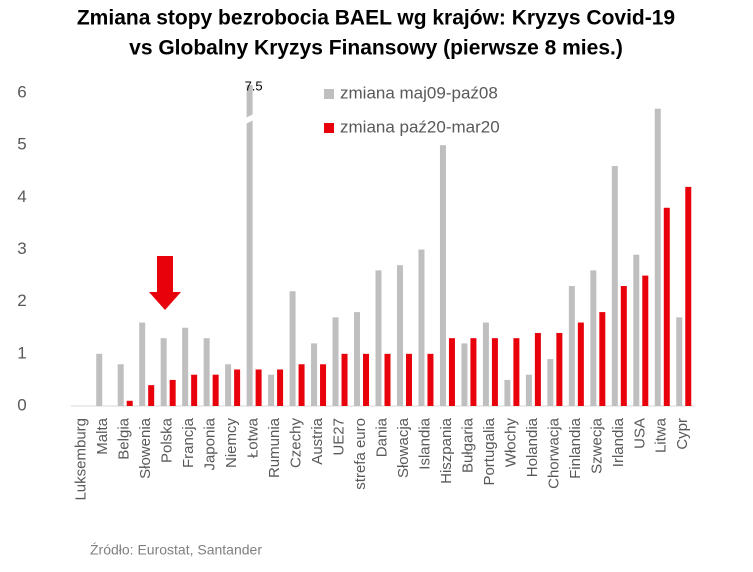 The height and width of the screenshot is (572, 753). What do you see at coordinates (489, 451) in the screenshot?
I see `x-tick-label: Portugalia` at bounding box center [489, 451].